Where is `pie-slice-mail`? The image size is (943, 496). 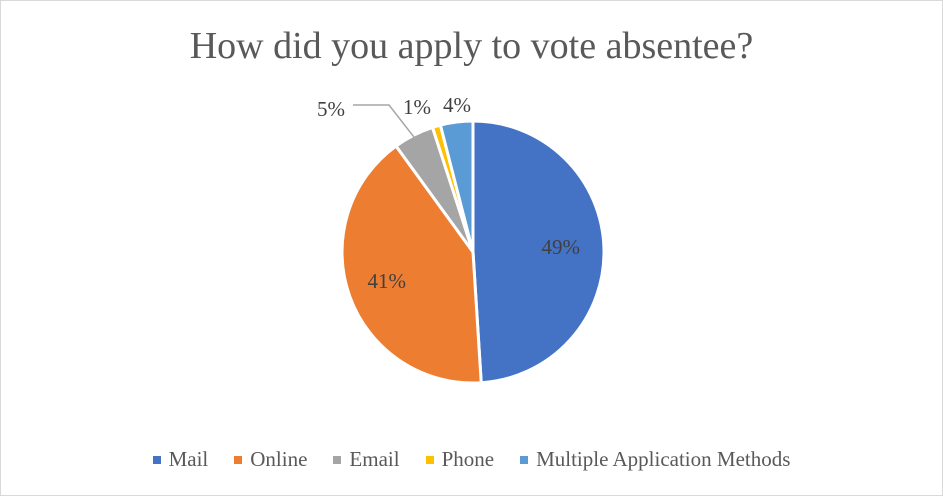
pie-slice-mail is located at coordinates (538, 252).